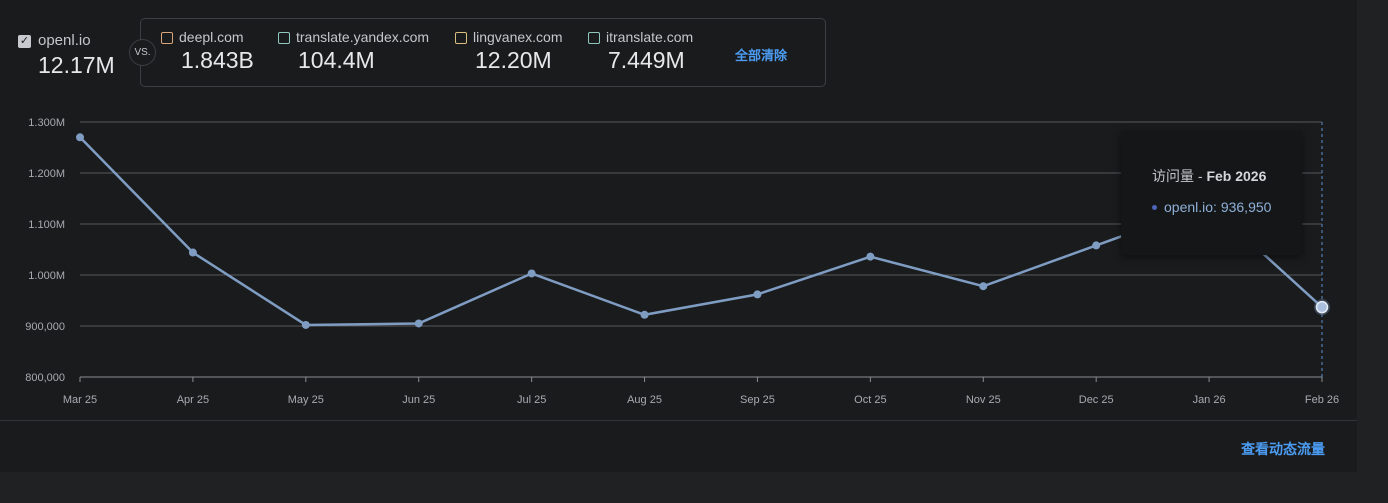  What do you see at coordinates (518, 37) in the screenshot?
I see `competitor-name: lingvanex.com` at bounding box center [518, 37].